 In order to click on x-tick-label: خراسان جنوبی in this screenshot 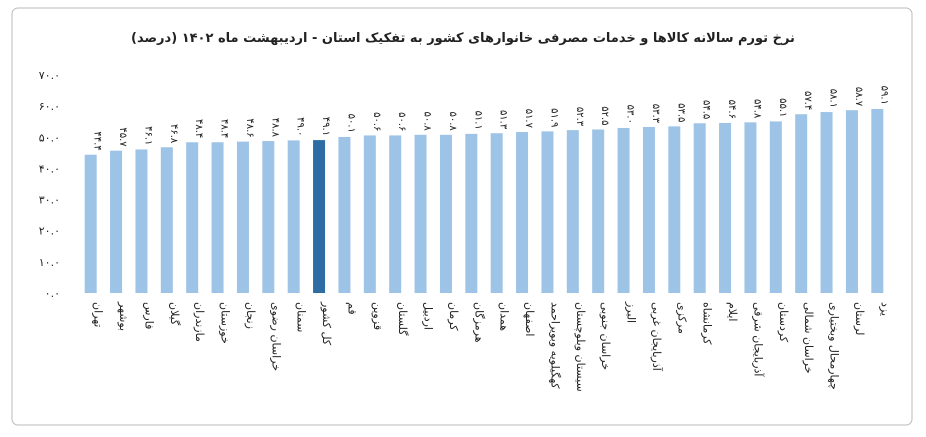, I will do `click(605, 336)`.